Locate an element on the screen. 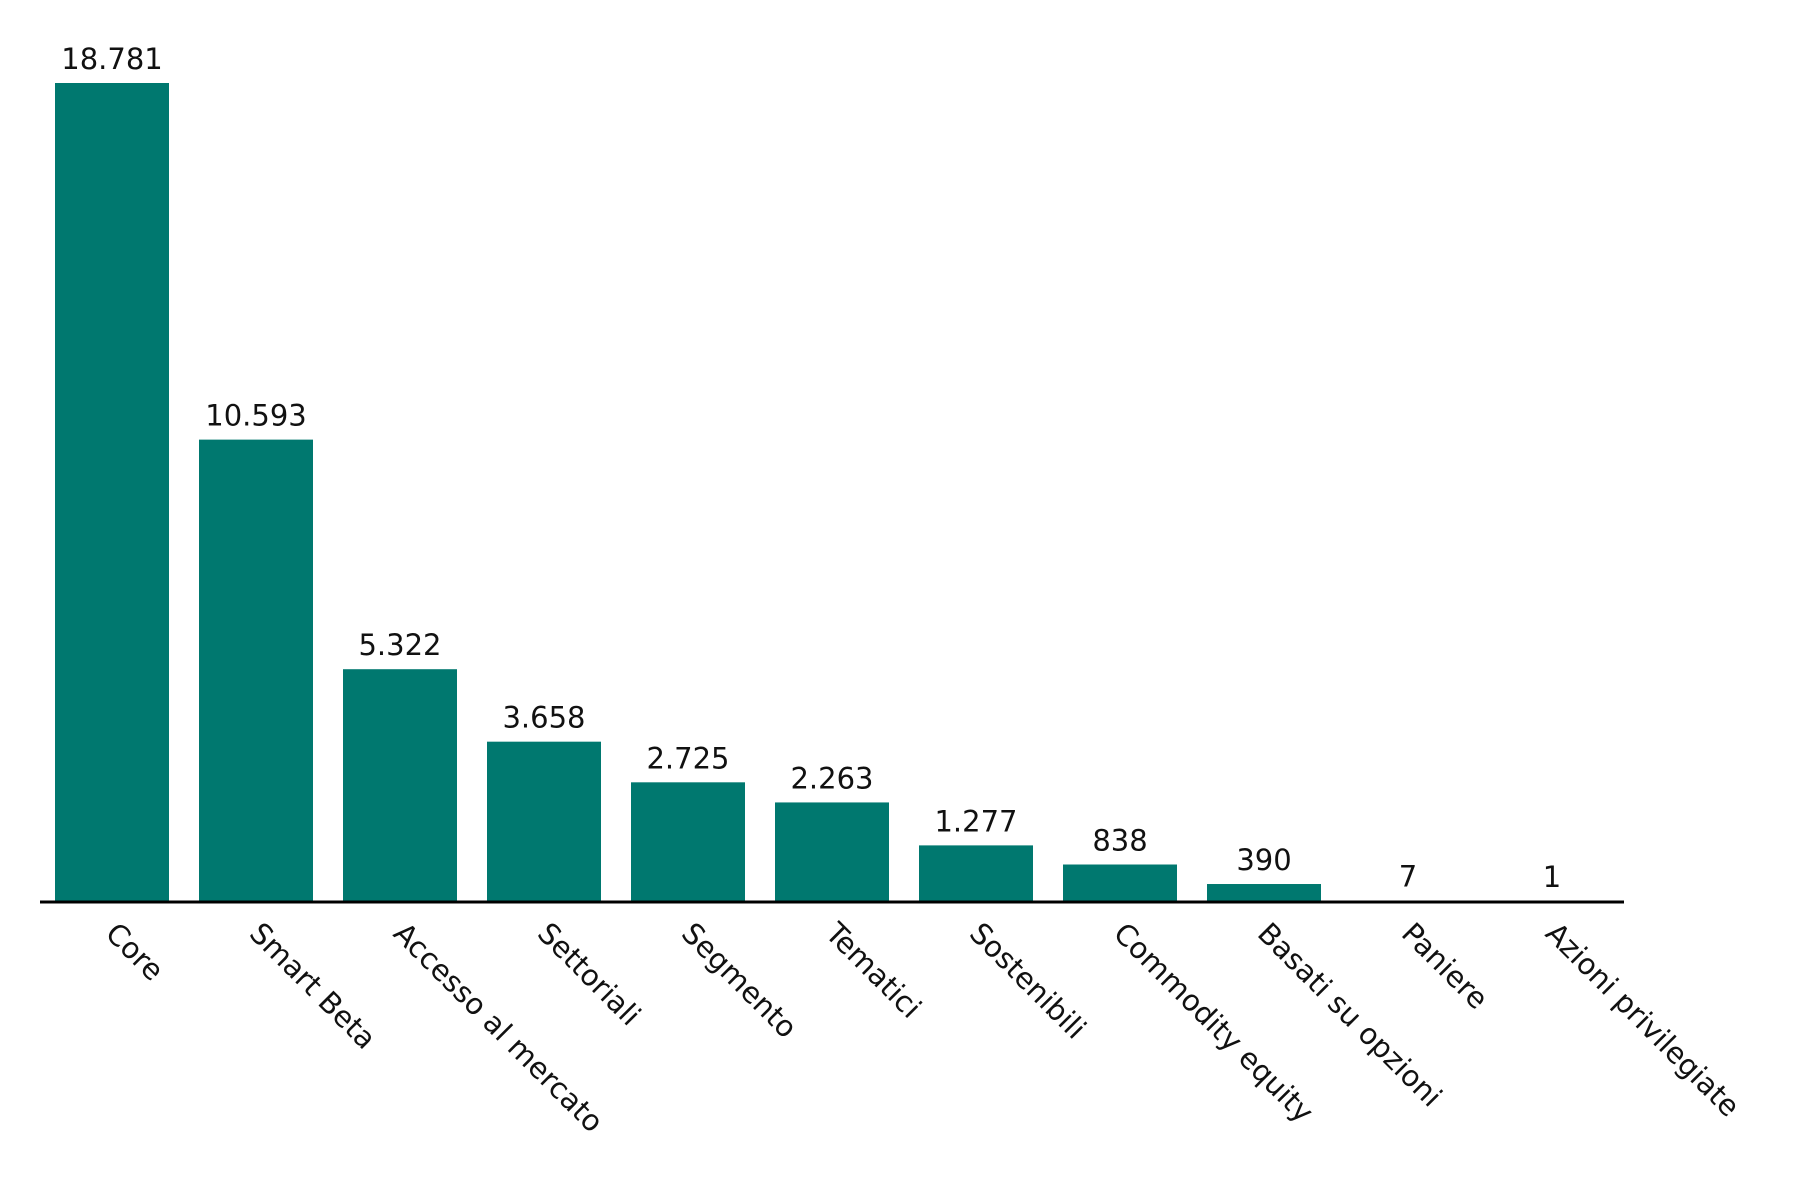  x-tick-label: Sostenibili is located at coordinates (1028, 981).